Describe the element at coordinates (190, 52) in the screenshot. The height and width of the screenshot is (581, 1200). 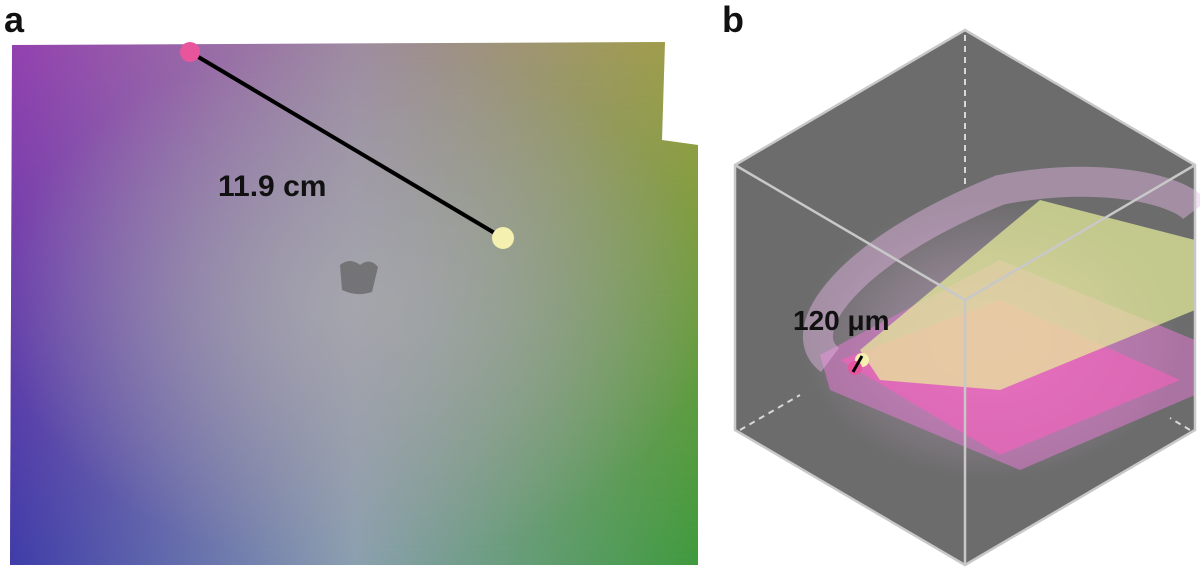
I see `start-point` at that location.